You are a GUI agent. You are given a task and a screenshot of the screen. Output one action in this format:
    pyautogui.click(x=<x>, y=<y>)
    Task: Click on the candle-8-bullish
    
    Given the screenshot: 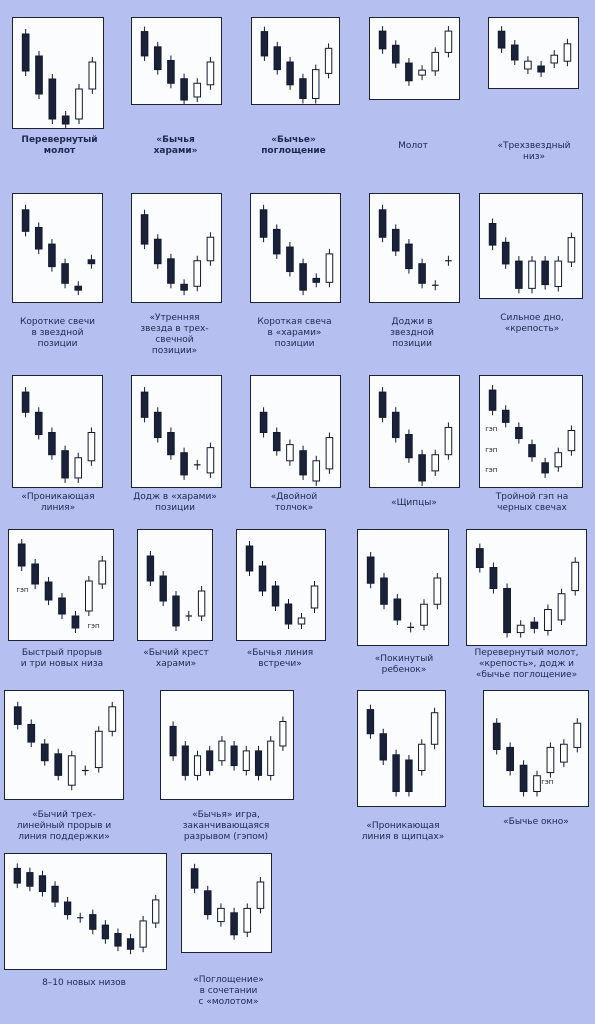 What is the action you would take?
    pyautogui.click(x=575, y=576)
    